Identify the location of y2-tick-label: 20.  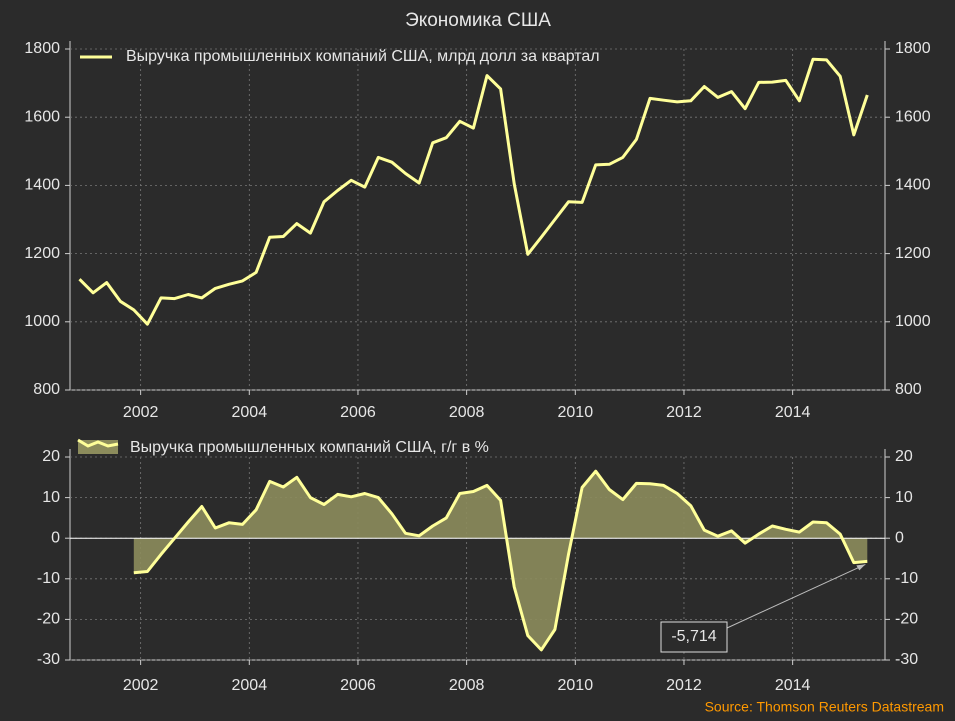
(904, 456).